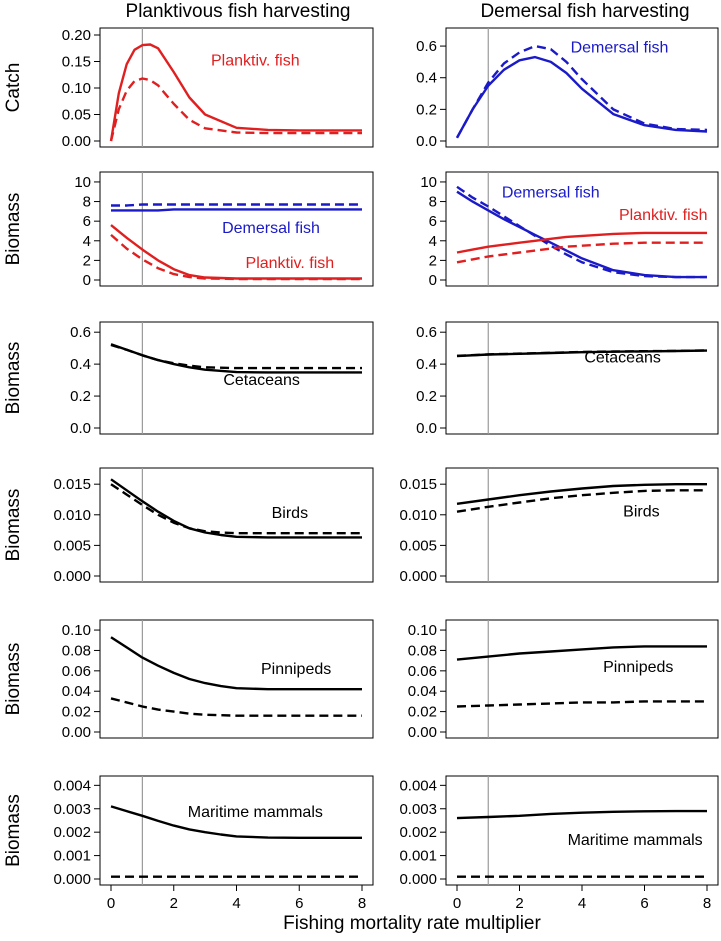 Image resolution: width=721 pixels, height=941 pixels. What do you see at coordinates (72, 515) in the screenshot?
I see `y-tick-label: 0.010` at bounding box center [72, 515].